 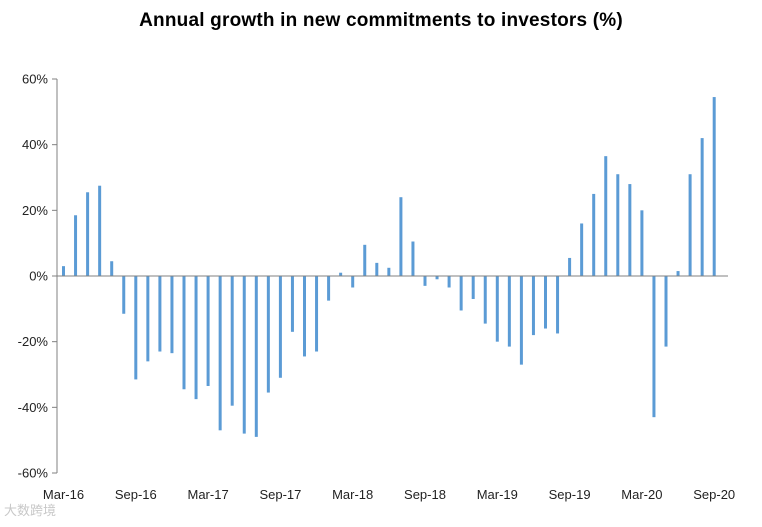 I want to click on y-tick-label: 0%, so click(x=38, y=276).